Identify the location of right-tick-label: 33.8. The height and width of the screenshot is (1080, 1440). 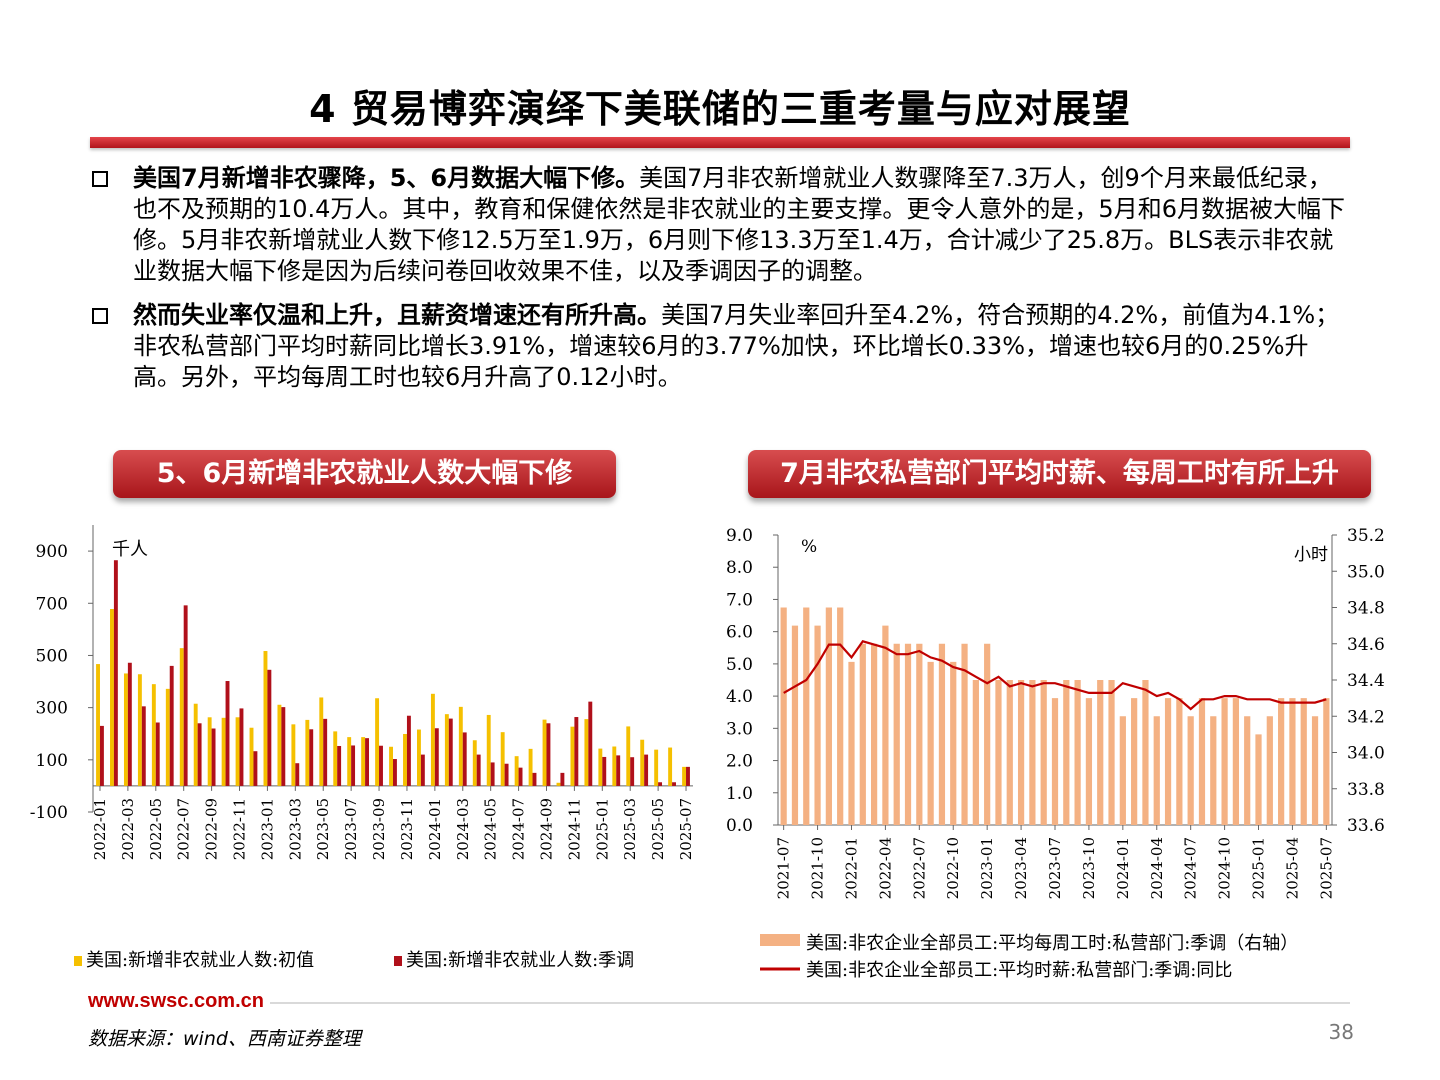
(1366, 790).